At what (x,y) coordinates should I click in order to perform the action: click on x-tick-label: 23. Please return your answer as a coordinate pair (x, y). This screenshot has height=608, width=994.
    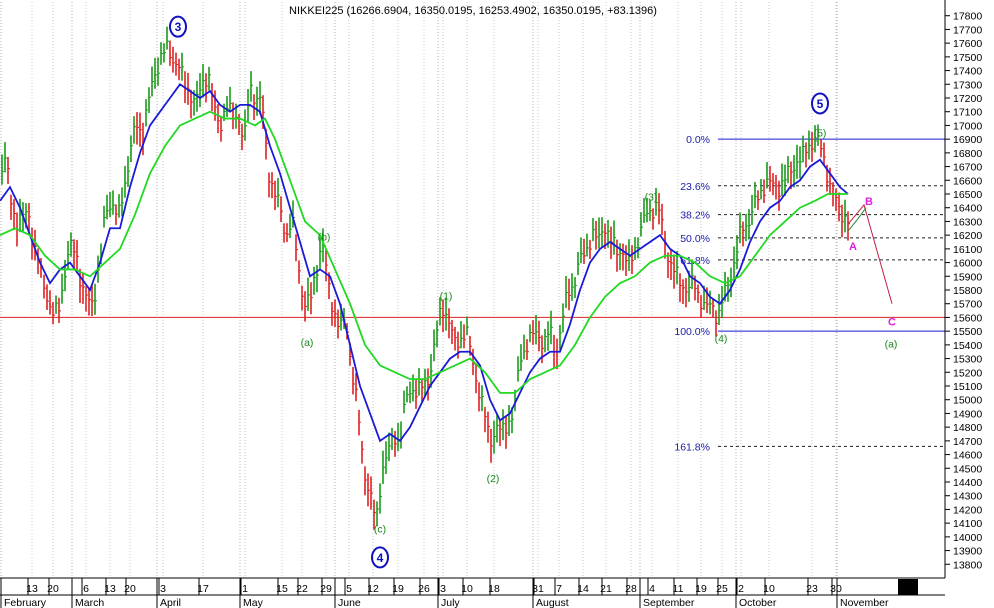
    Looking at the image, I should click on (812, 589).